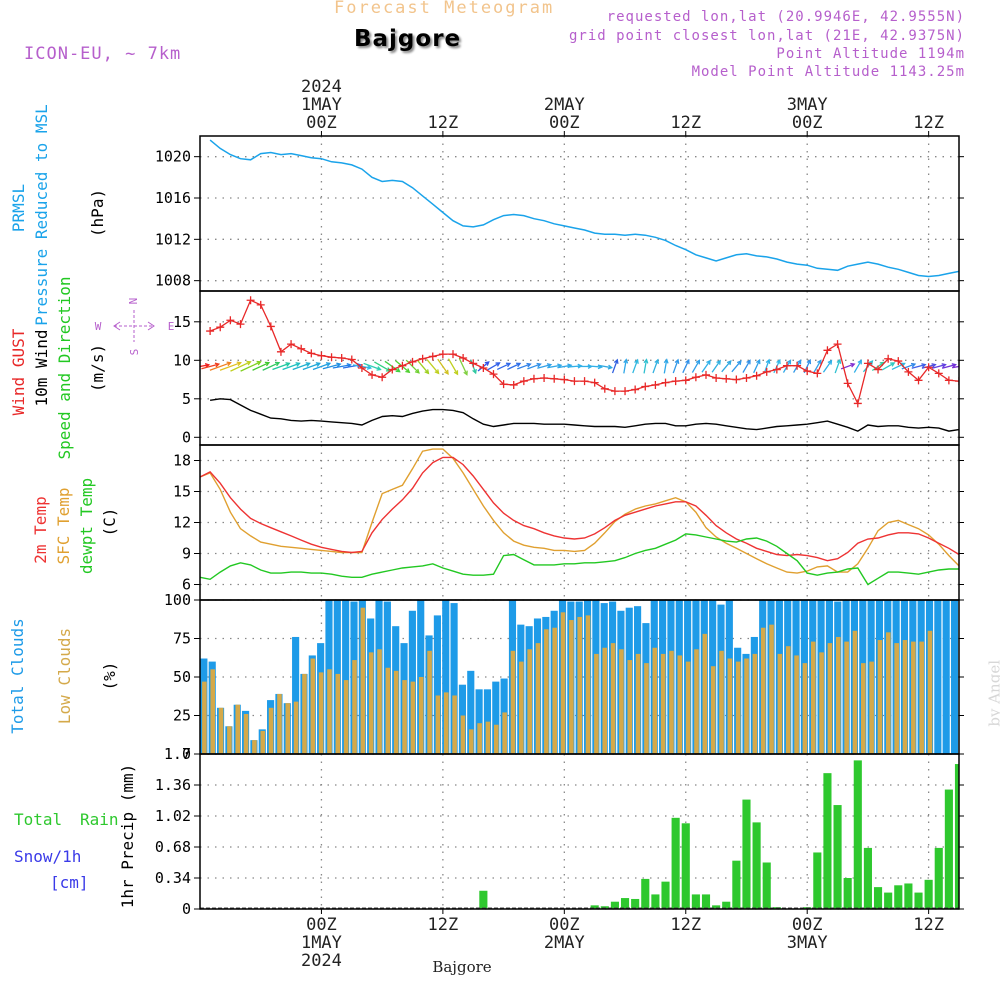 This screenshot has width=1000, height=1000. What do you see at coordinates (18, 371) in the screenshot?
I see `gust-label: Wind GUST` at bounding box center [18, 371].